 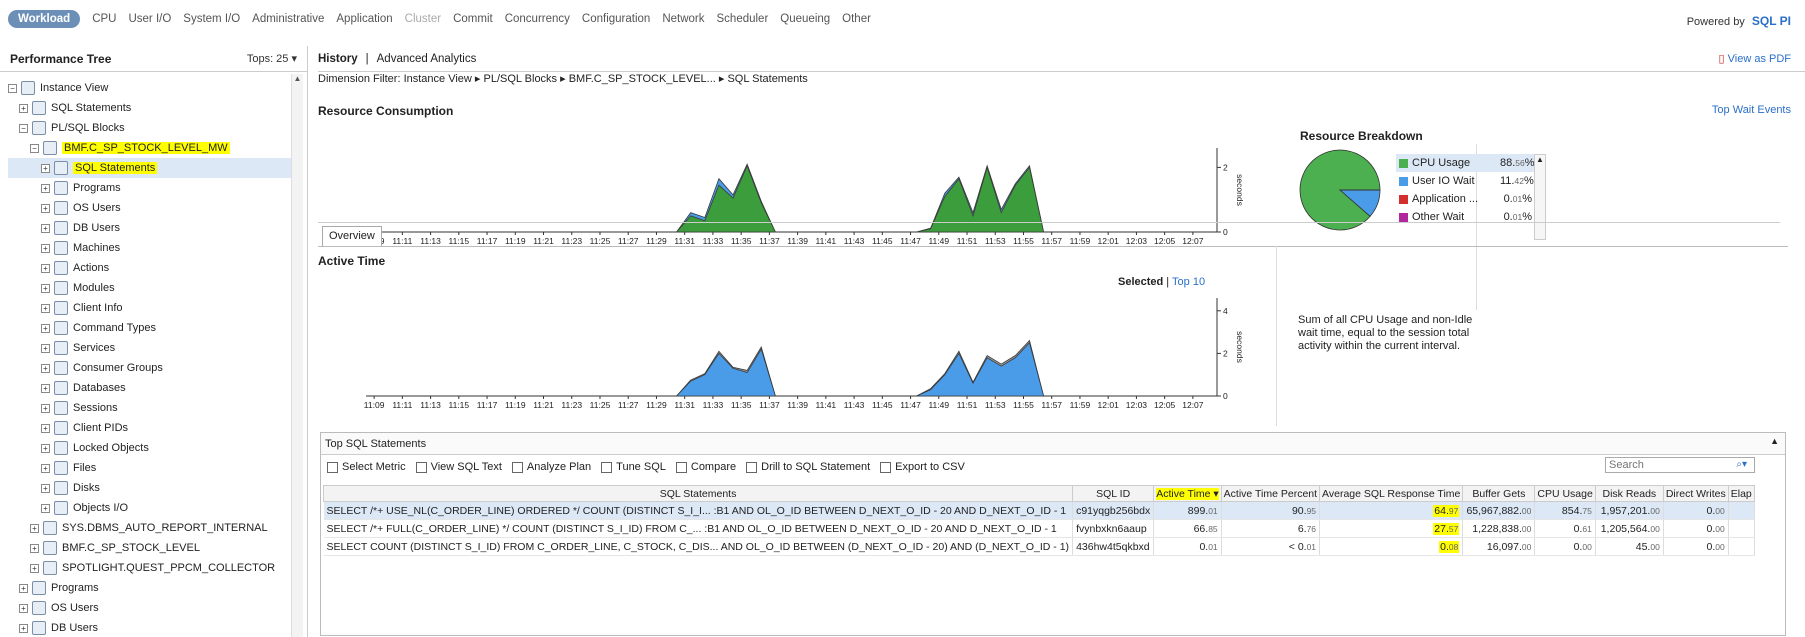 What do you see at coordinates (150, 308) in the screenshot?
I see `tree-item: + Client Info` at bounding box center [150, 308].